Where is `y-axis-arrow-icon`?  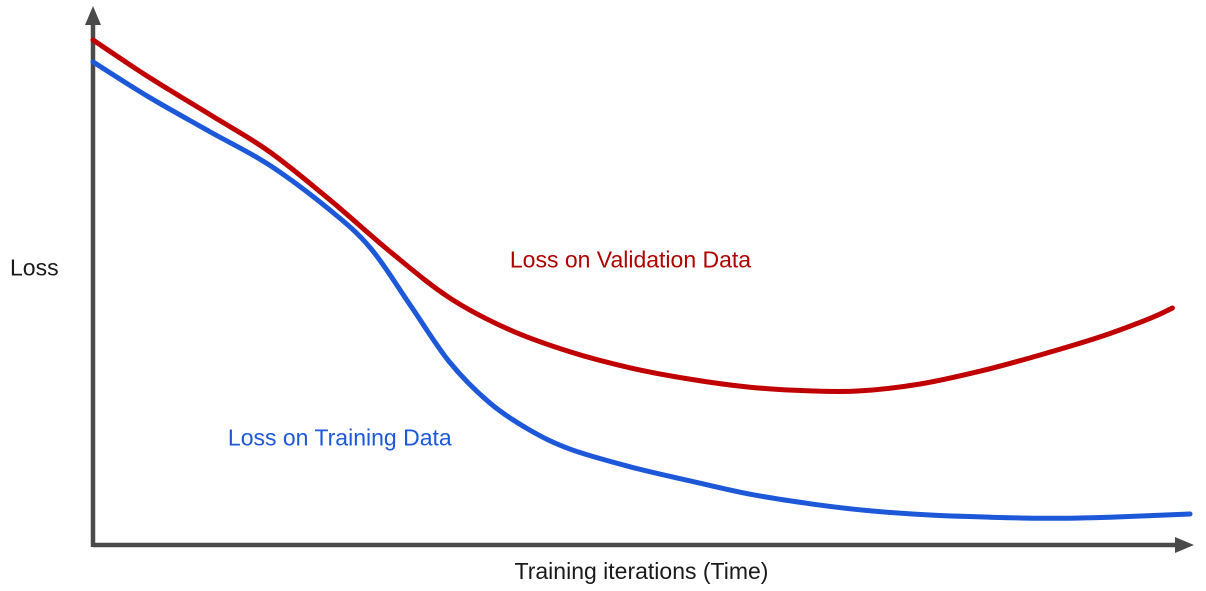
y-axis-arrow-icon is located at coordinates (93, 15).